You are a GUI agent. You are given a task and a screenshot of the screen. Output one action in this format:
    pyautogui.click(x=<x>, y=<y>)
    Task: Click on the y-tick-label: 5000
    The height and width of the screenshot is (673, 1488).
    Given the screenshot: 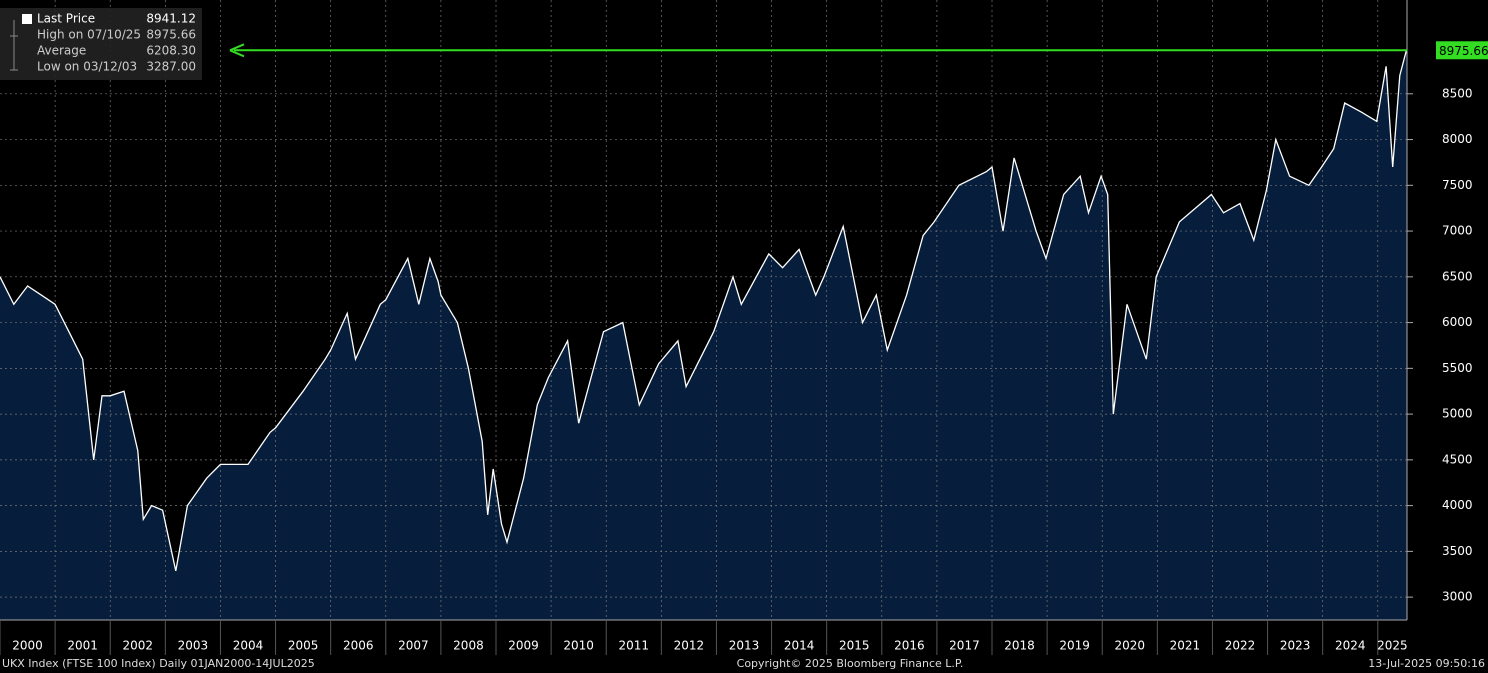 What is the action you would take?
    pyautogui.click(x=1457, y=414)
    